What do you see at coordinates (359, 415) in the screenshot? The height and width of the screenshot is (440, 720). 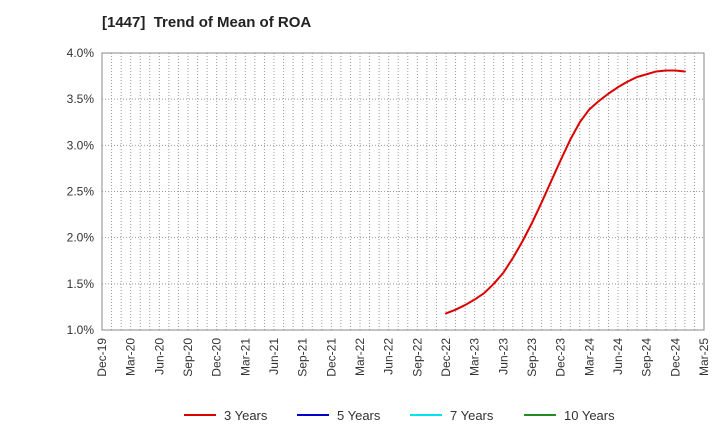 I see `legend-label: 5 Years` at bounding box center [359, 415].